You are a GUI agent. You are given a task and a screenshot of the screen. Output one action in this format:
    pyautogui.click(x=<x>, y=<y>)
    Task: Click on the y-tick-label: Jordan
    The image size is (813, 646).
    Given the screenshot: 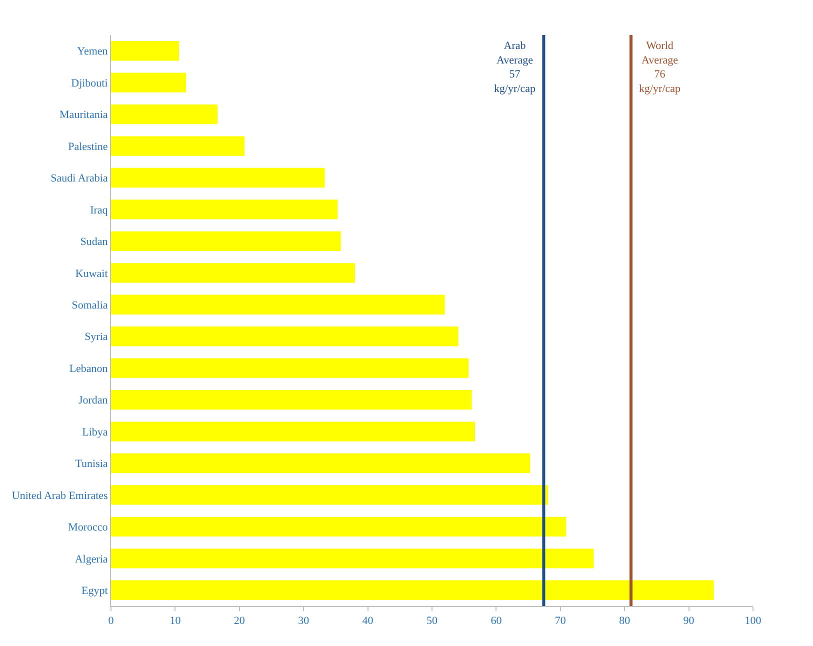 What is the action you would take?
    pyautogui.click(x=93, y=400)
    